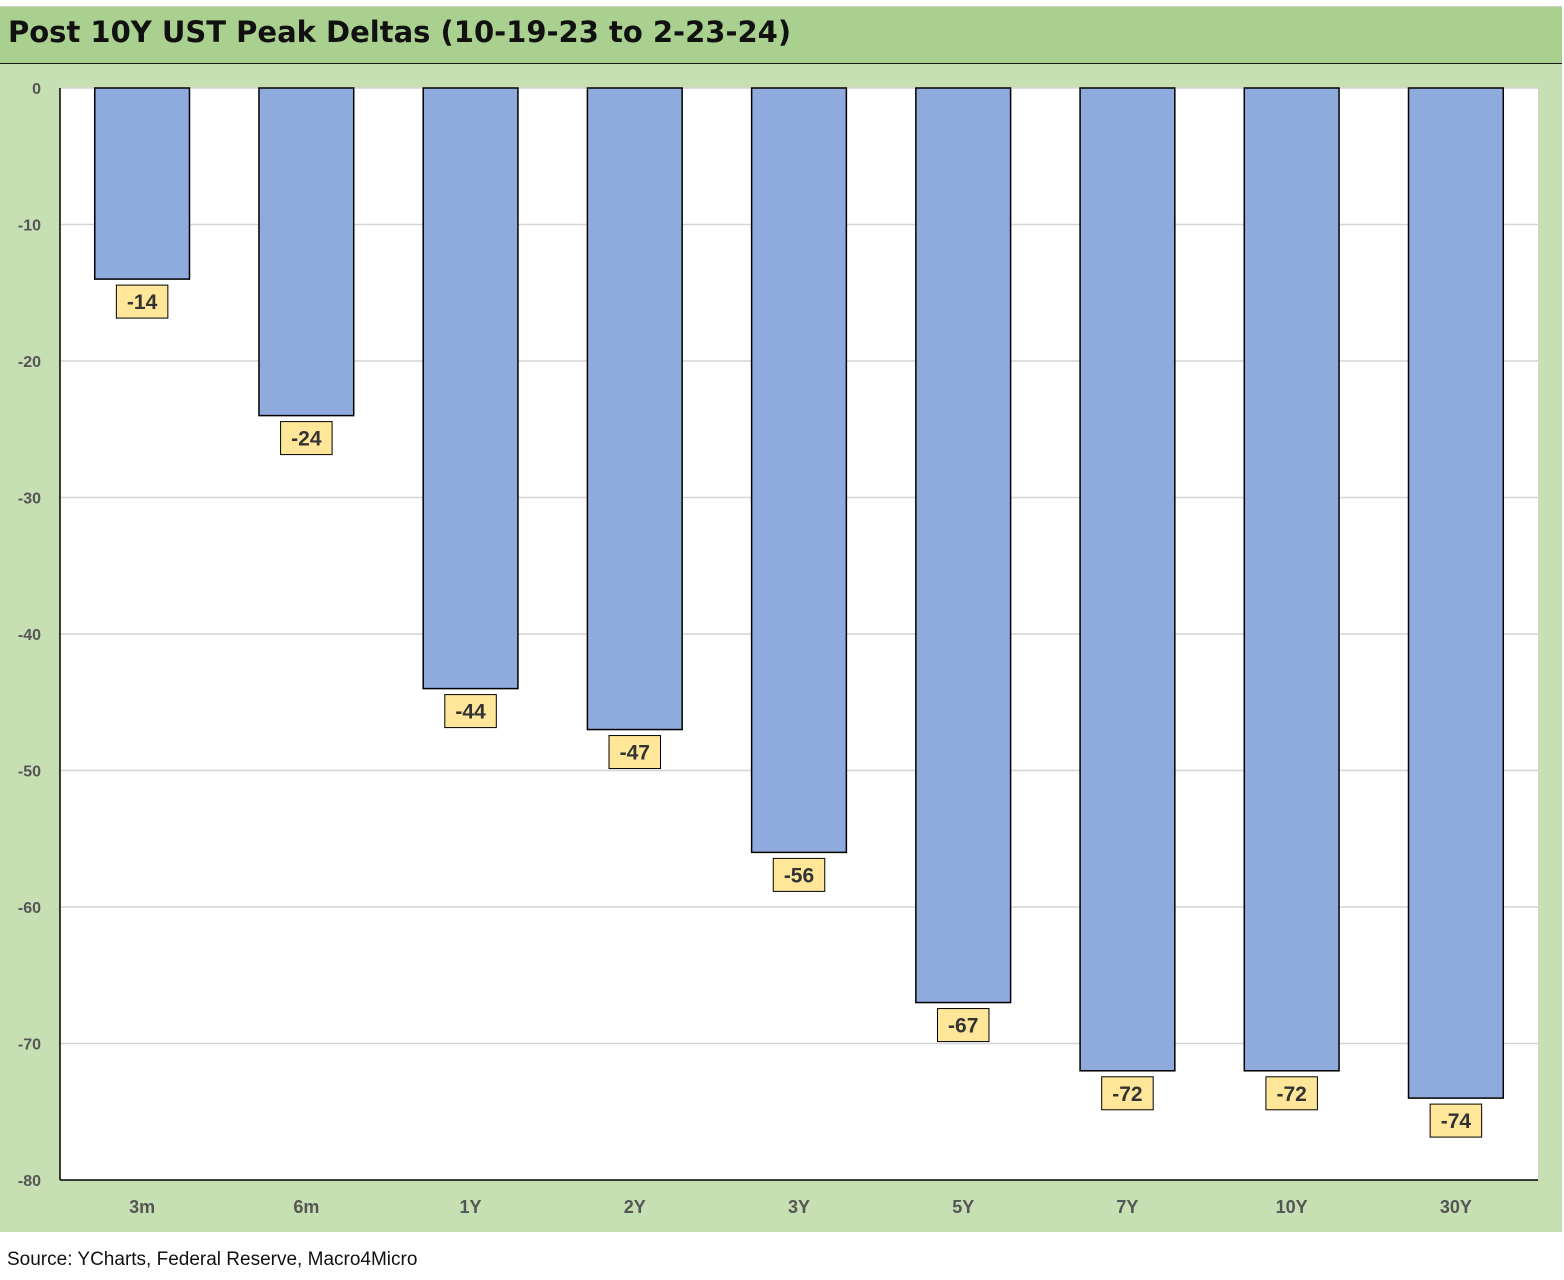  I want to click on y-tick-label: -20, so click(29, 362).